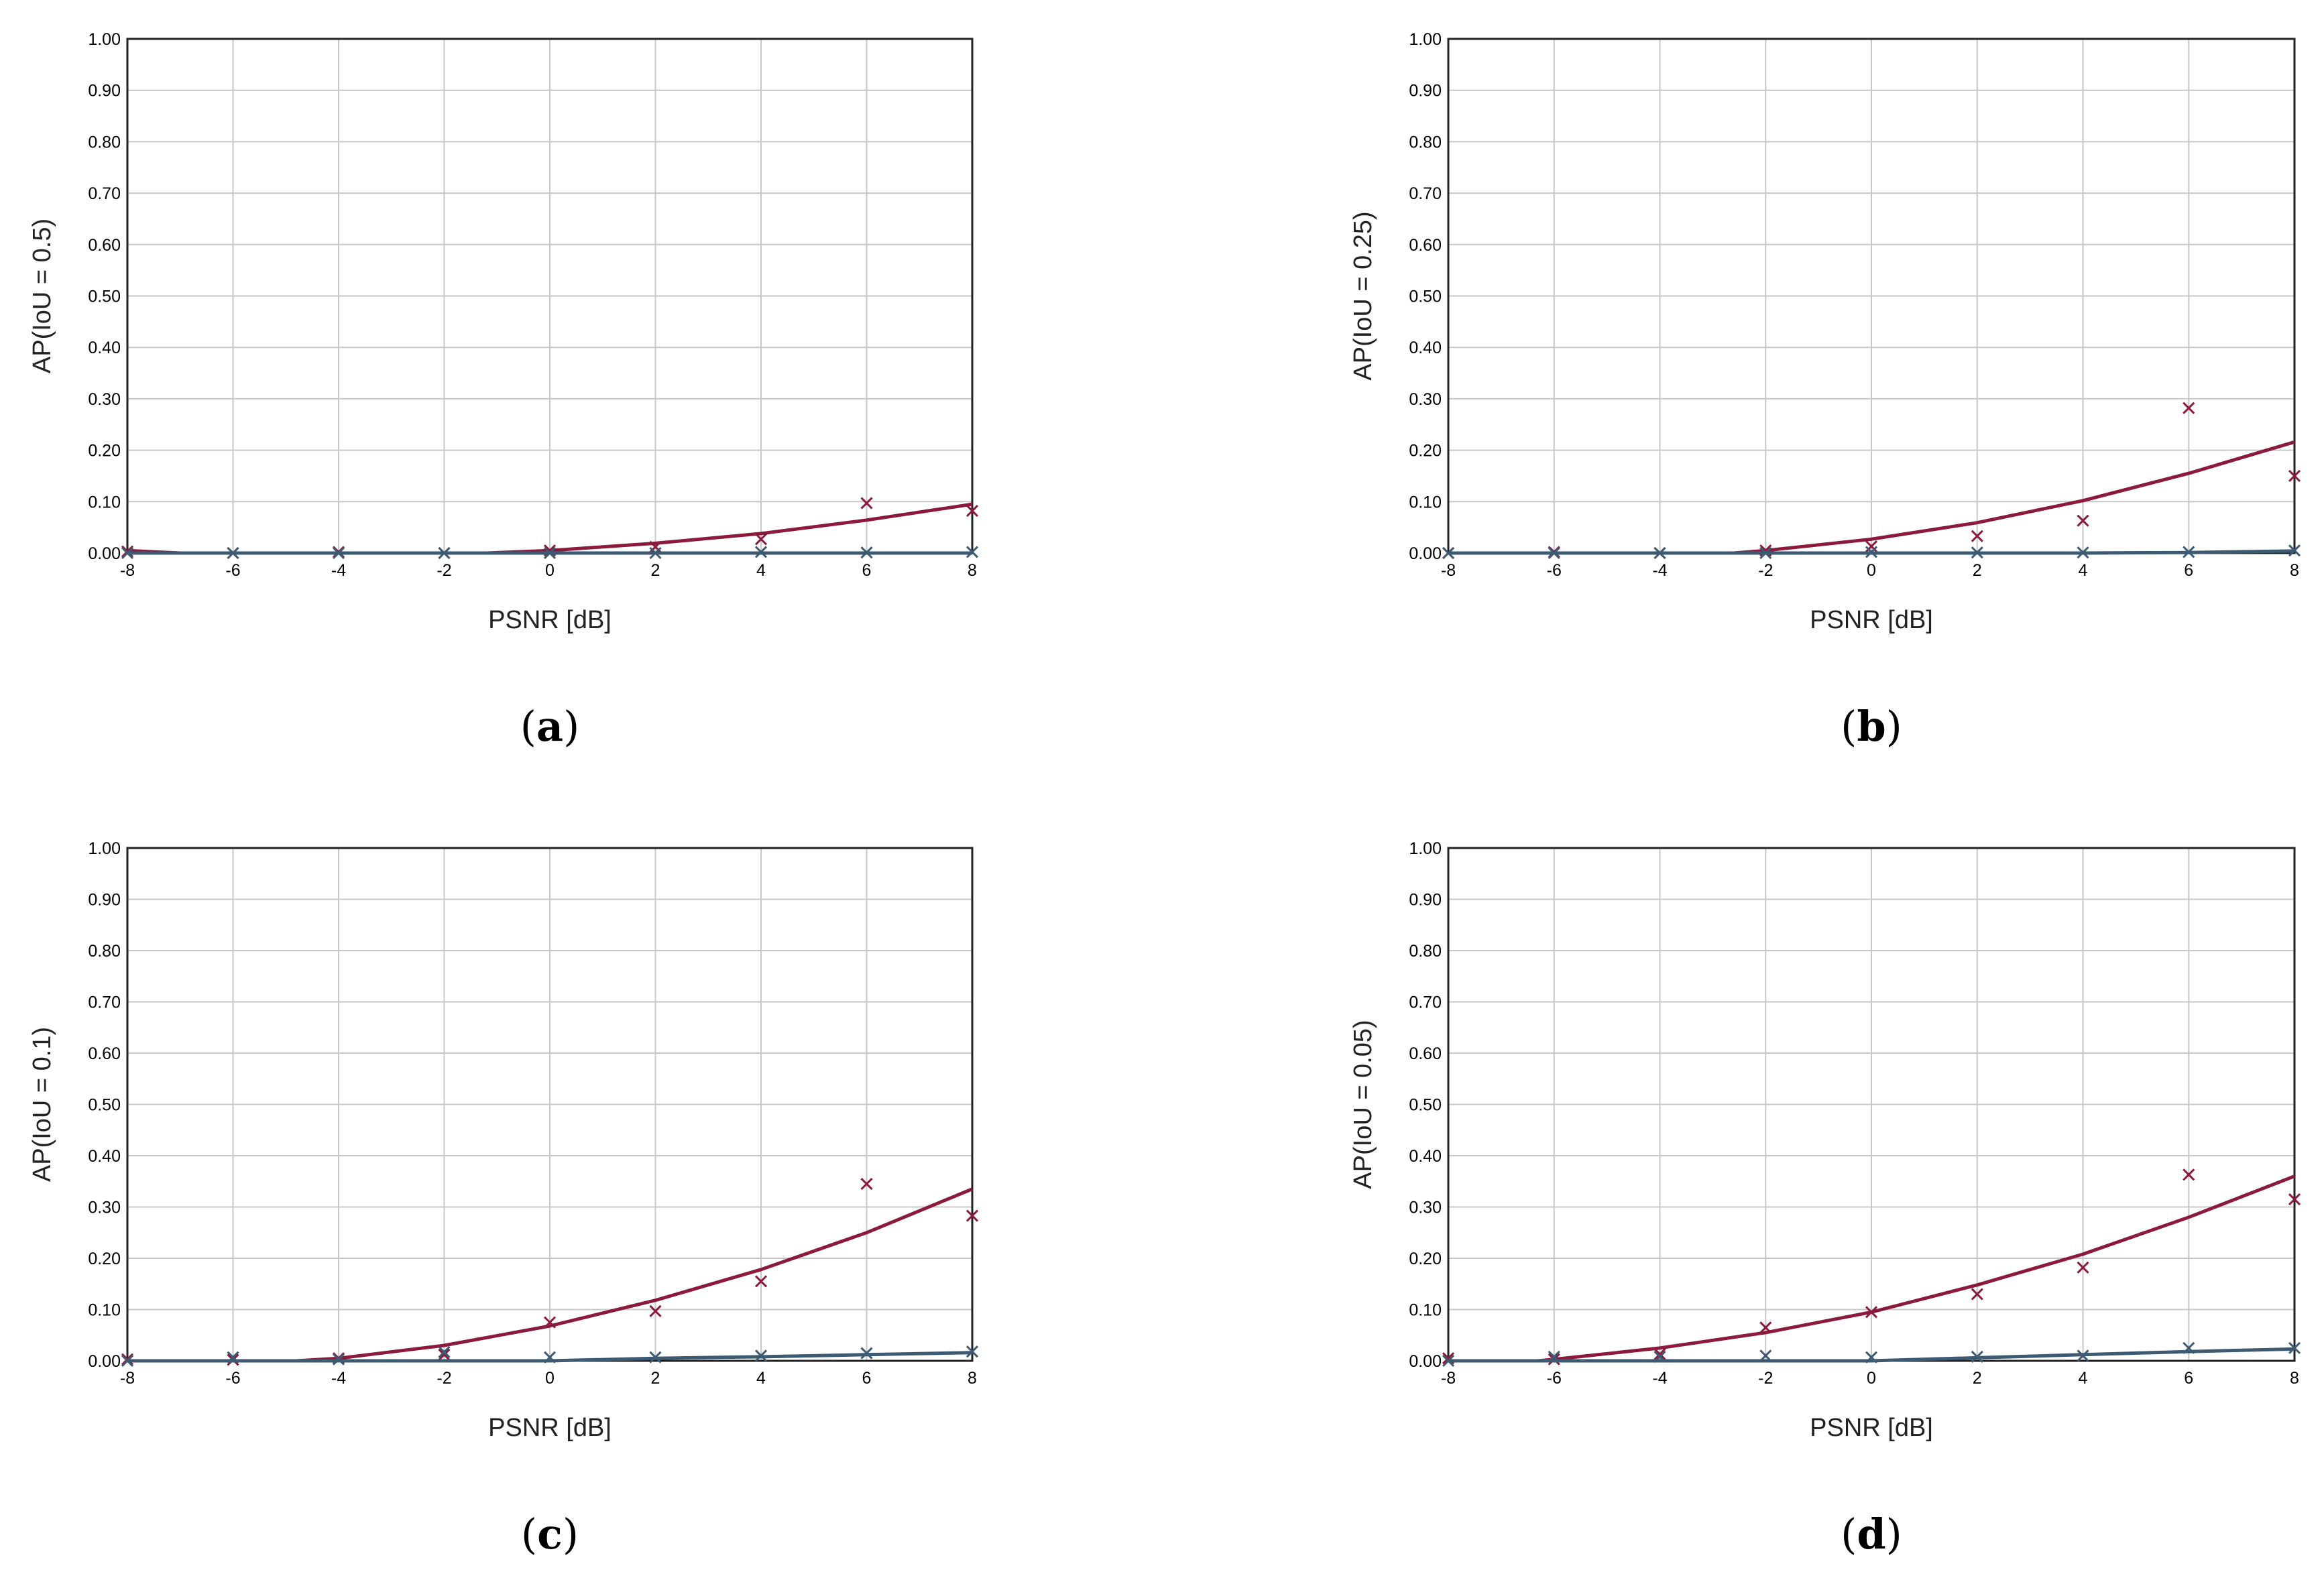  Describe the element at coordinates (338, 570) in the screenshot. I see `x-tick-label: -4` at that location.